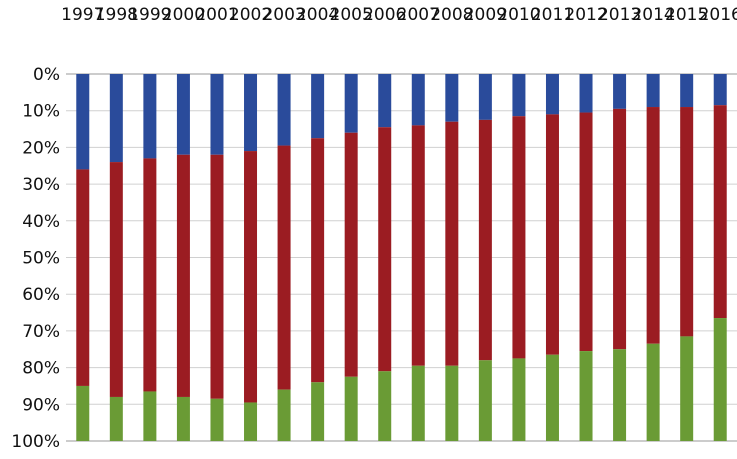 The width and height of the screenshot is (737, 459). What do you see at coordinates (351, 15) in the screenshot?
I see `x-tick-label: 2005` at bounding box center [351, 15].